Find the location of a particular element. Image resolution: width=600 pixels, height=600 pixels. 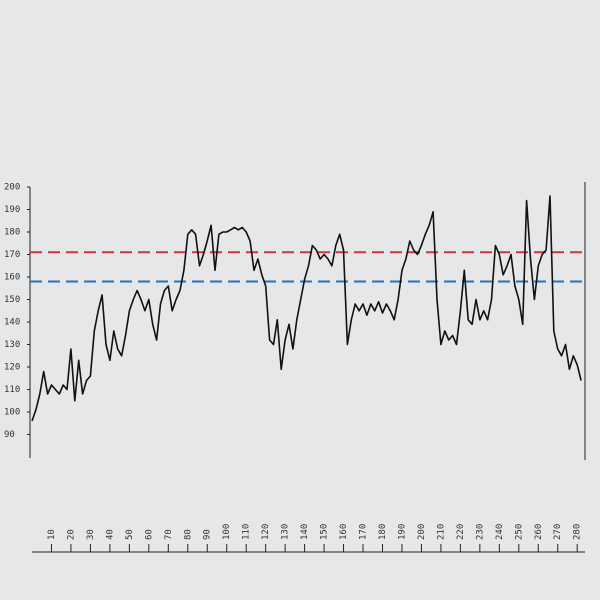

x-tick-label: 100 is located at coordinates (227, 532).